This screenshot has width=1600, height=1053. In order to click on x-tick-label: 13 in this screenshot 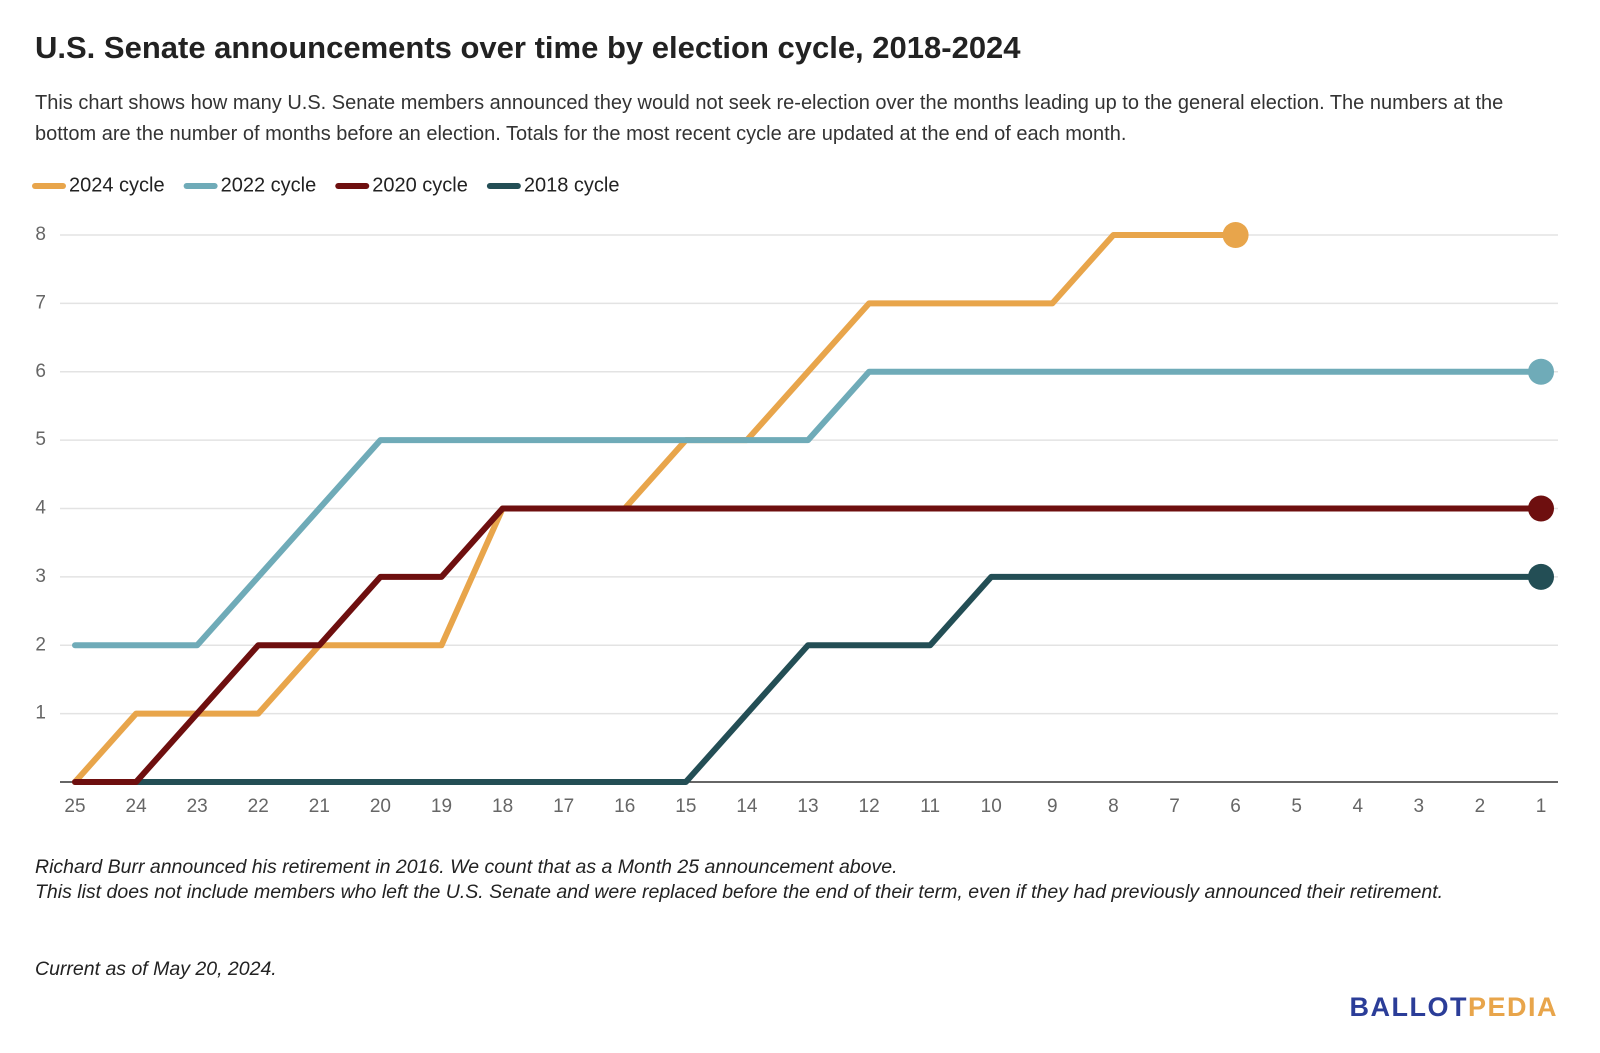, I will do `click(807, 806)`.